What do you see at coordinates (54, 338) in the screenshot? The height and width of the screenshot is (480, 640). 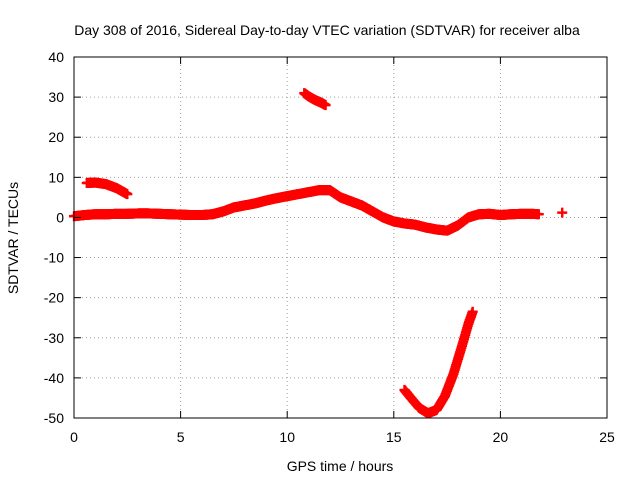 I see `y-tick-label: -30` at bounding box center [54, 338].